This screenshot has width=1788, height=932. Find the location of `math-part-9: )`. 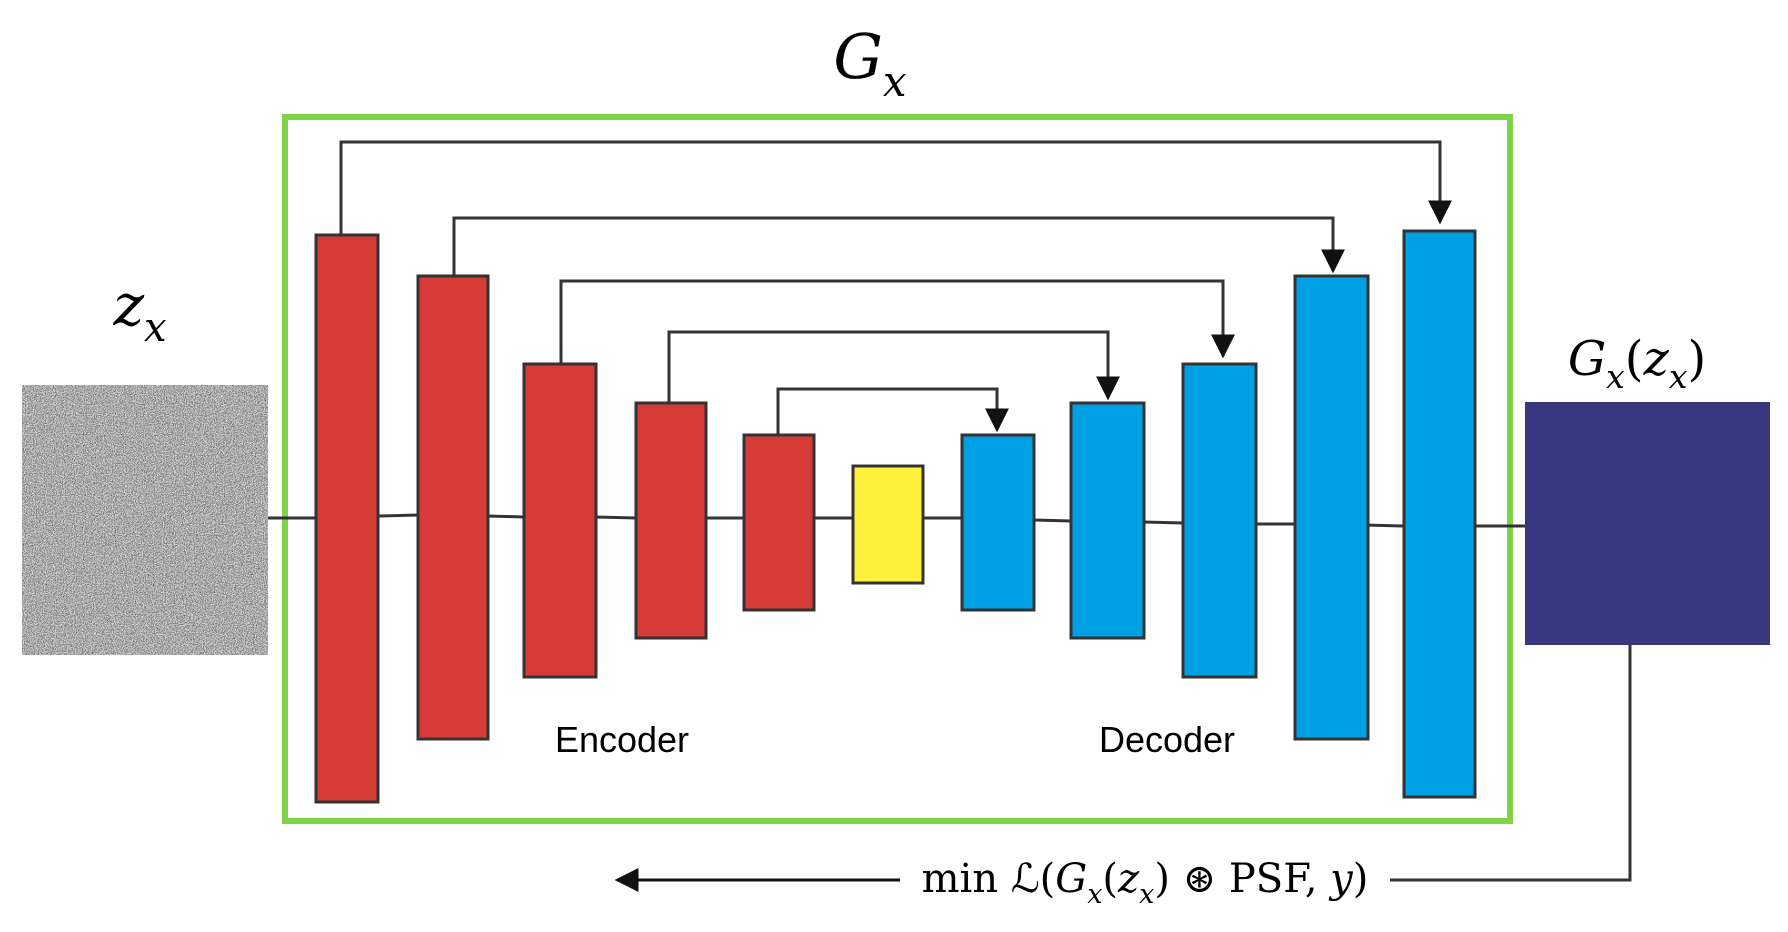

math-part-9: ) is located at coordinates (1361, 879).